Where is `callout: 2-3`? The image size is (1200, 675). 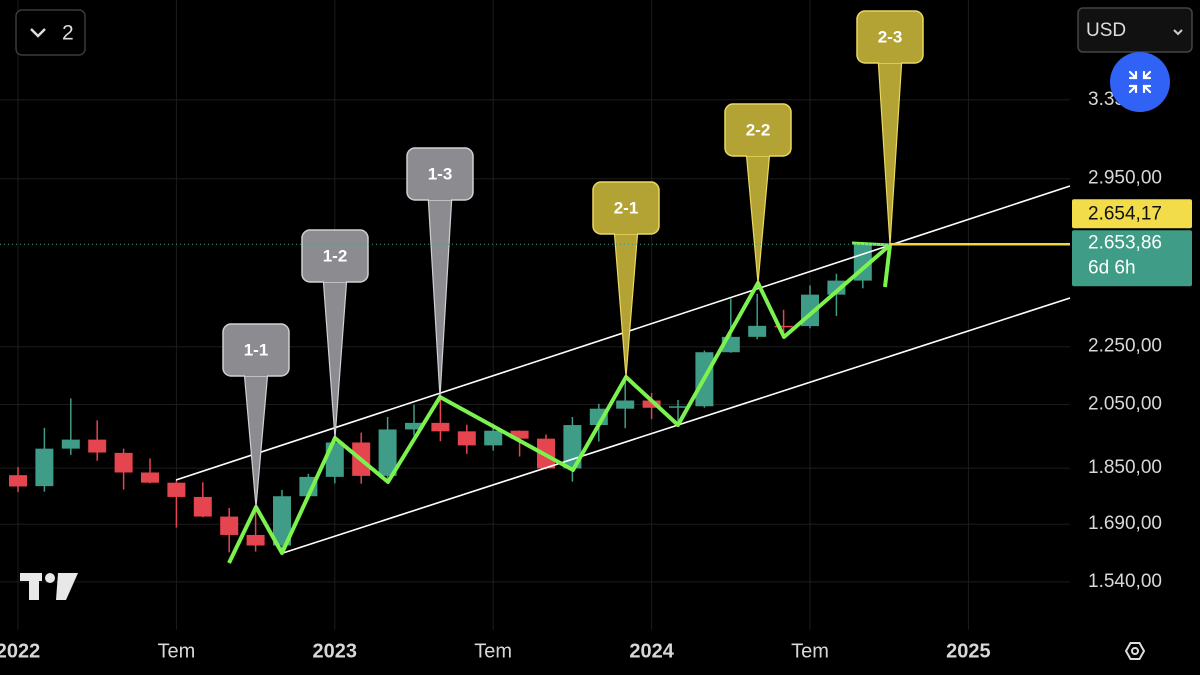 callout: 2-3 is located at coordinates (890, 128).